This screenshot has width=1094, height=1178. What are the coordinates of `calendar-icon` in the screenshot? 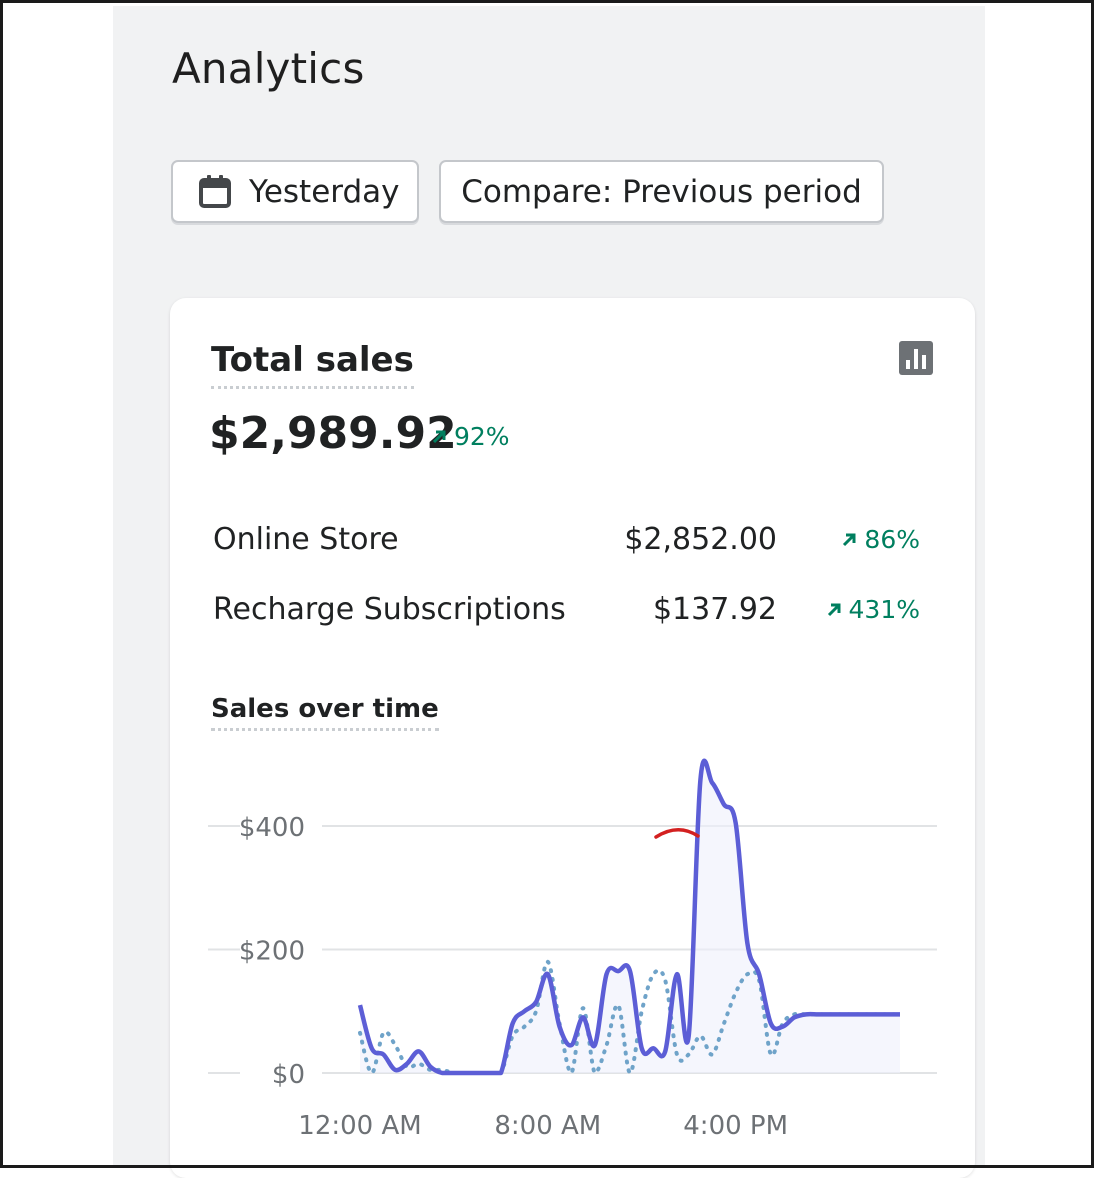 It's located at (215, 191).